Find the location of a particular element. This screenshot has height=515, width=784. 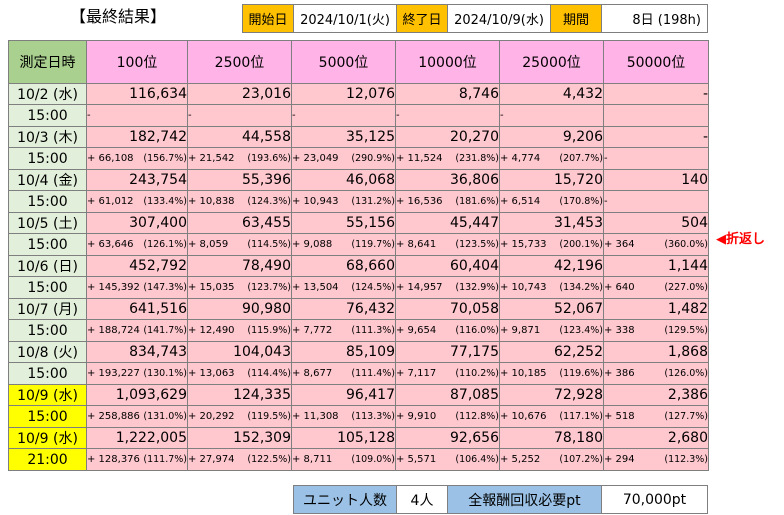

value-cell: 92,656 is located at coordinates (447, 438).